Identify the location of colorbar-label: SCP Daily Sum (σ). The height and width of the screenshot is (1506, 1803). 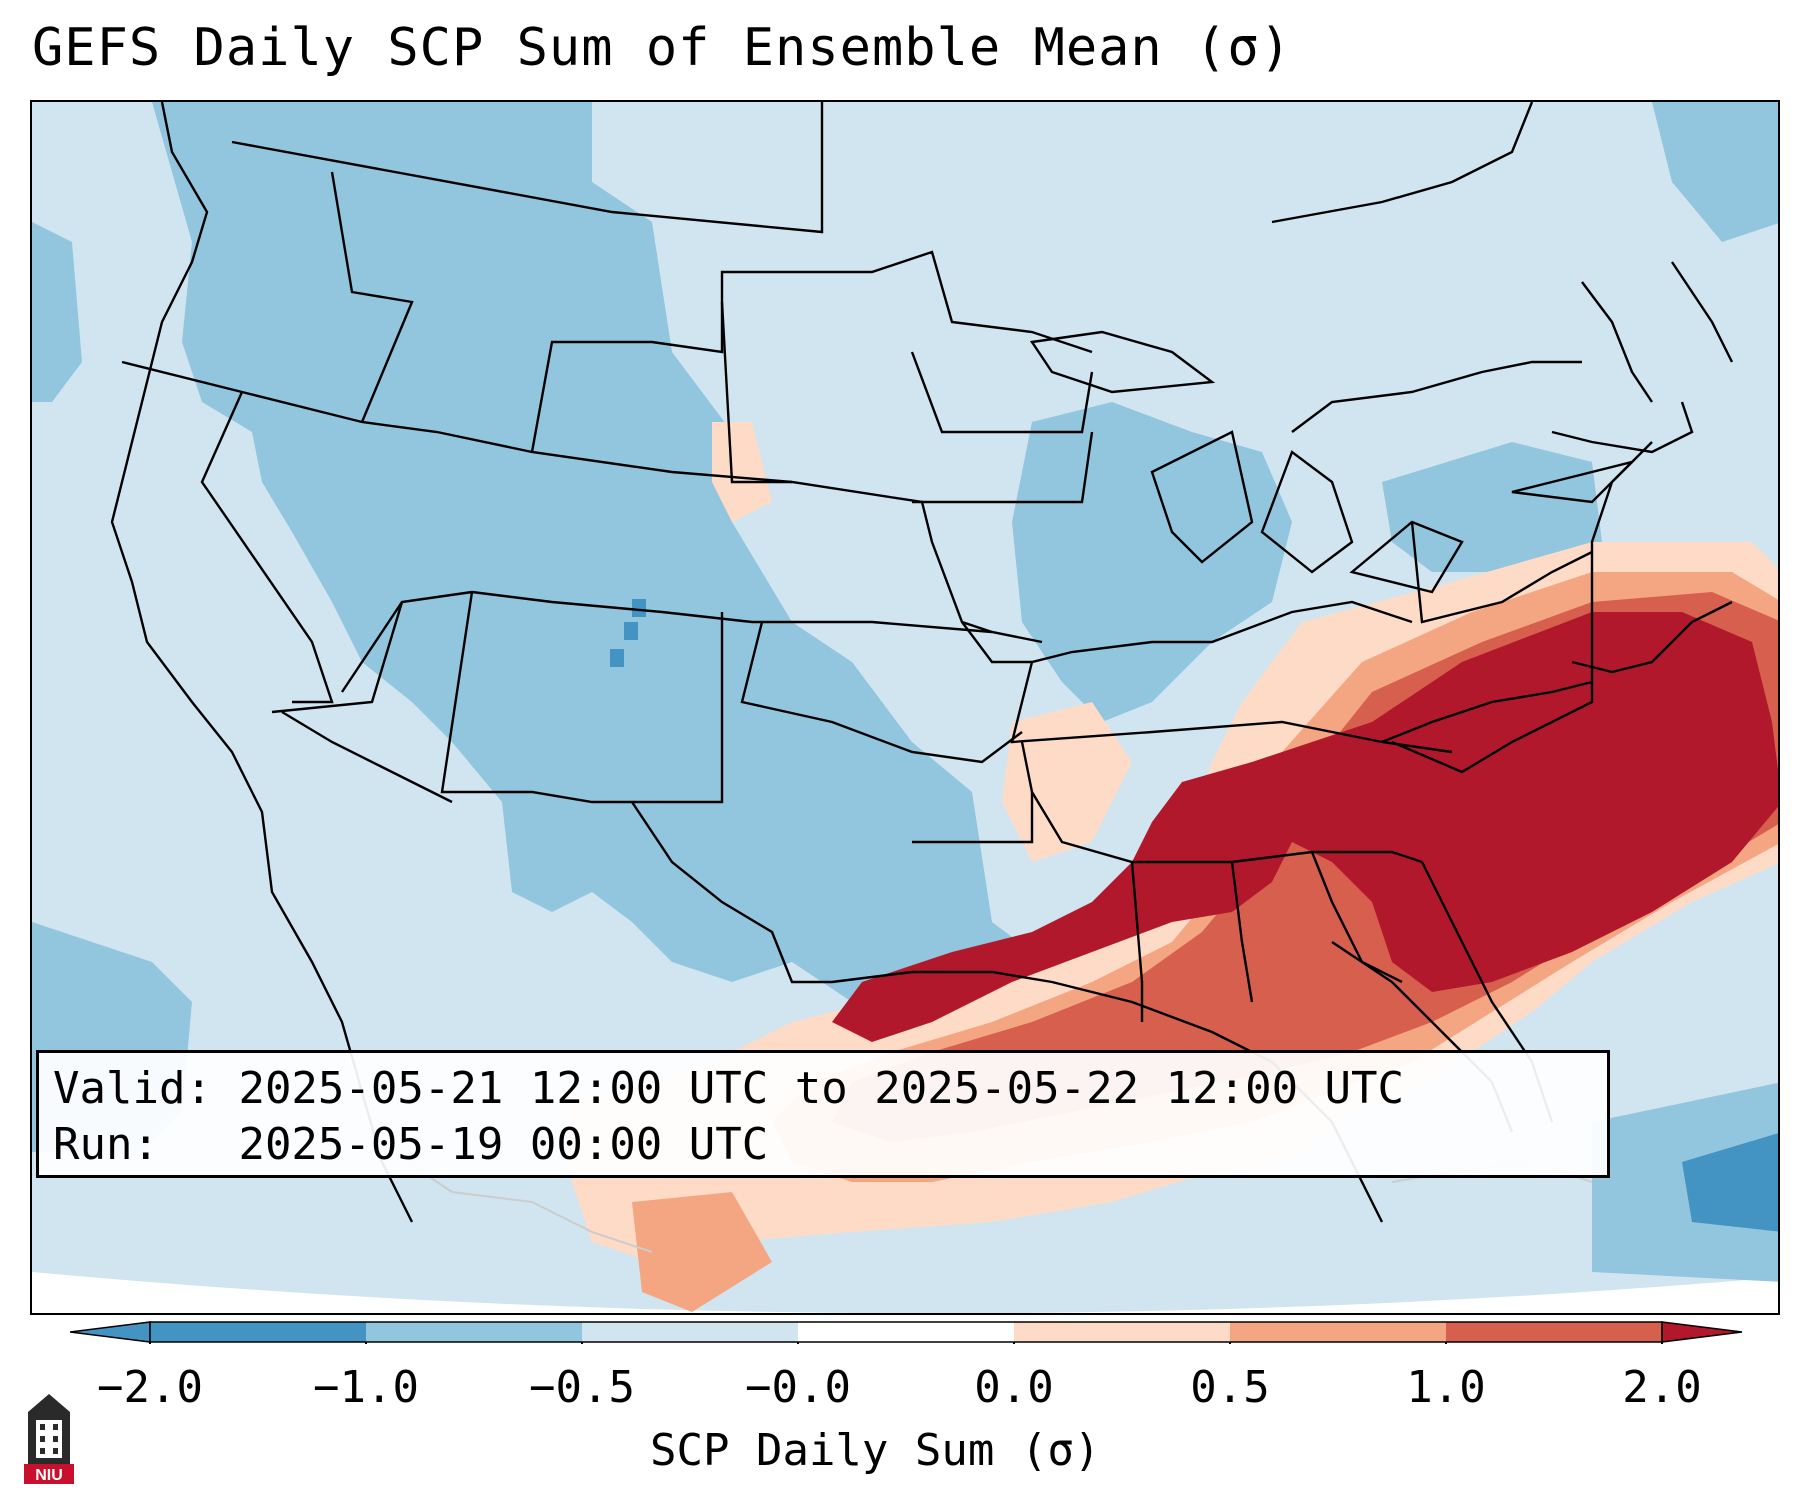
(875, 1450).